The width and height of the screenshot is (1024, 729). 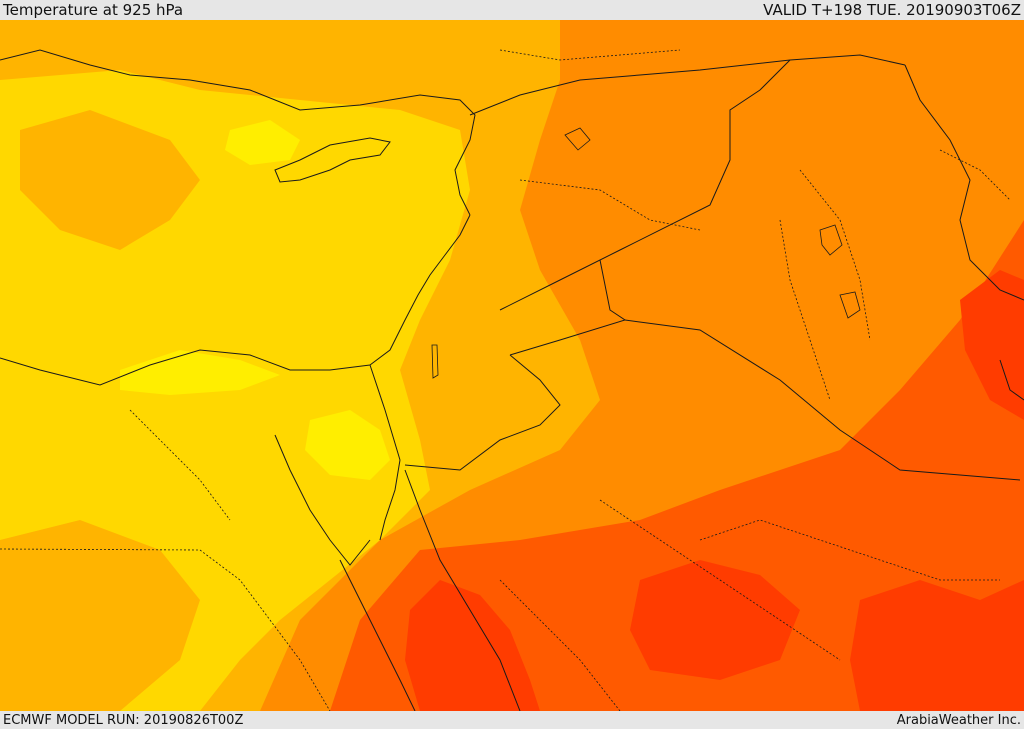 I want to click on province-saudi-west, so click(x=560, y=645).